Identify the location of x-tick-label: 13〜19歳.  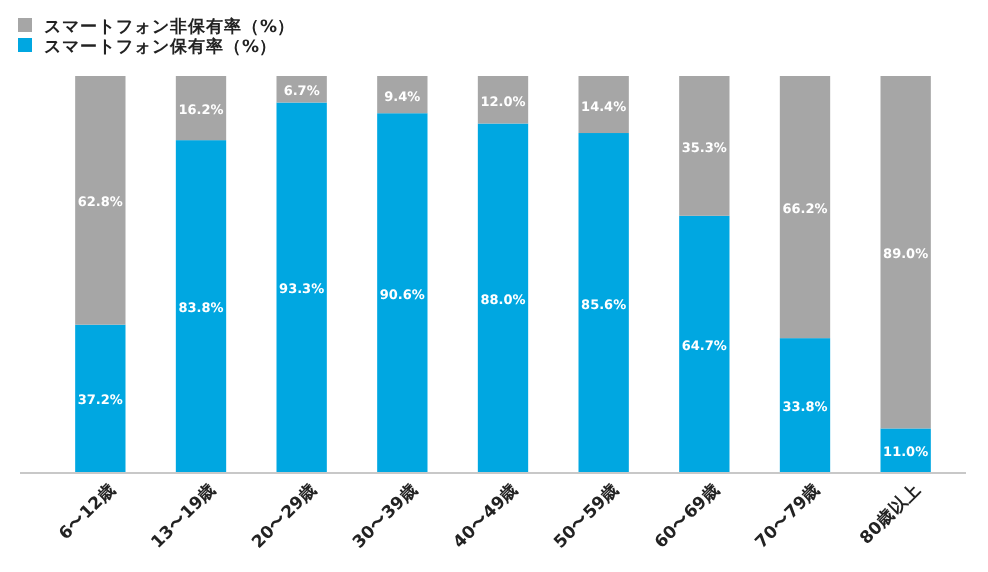
(184, 516).